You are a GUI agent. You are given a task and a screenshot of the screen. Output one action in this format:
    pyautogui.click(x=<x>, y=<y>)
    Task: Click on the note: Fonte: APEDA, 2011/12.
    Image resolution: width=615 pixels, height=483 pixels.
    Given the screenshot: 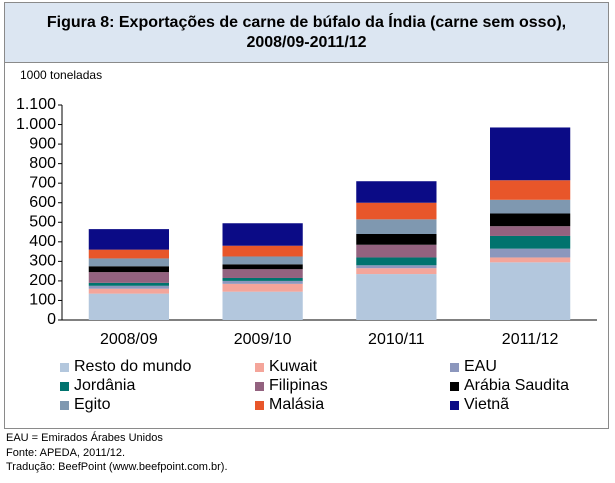 What is the action you would take?
    pyautogui.click(x=66, y=452)
    